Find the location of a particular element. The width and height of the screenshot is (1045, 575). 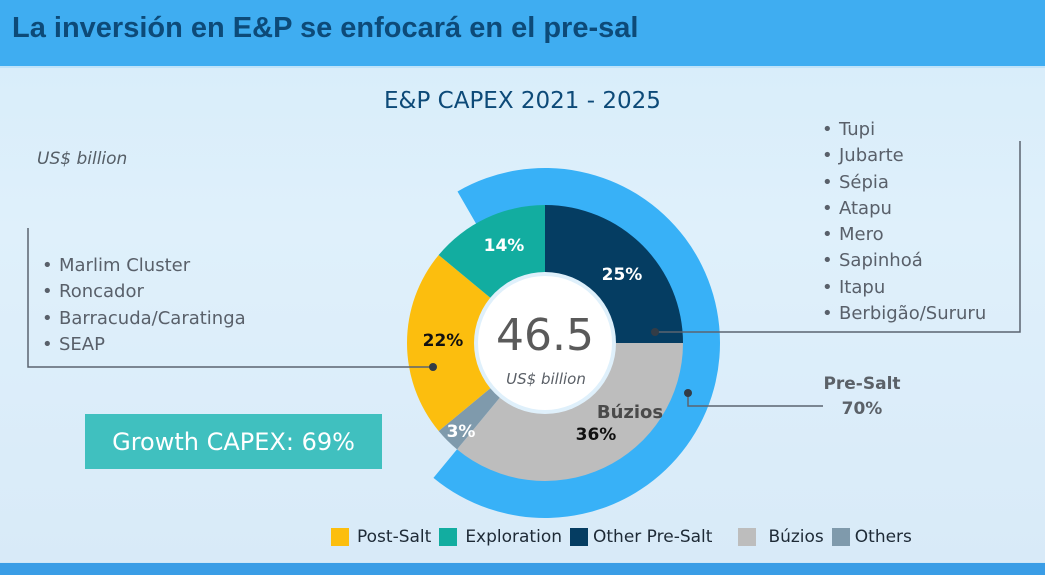

legend-item-others: Others is located at coordinates (871, 537).